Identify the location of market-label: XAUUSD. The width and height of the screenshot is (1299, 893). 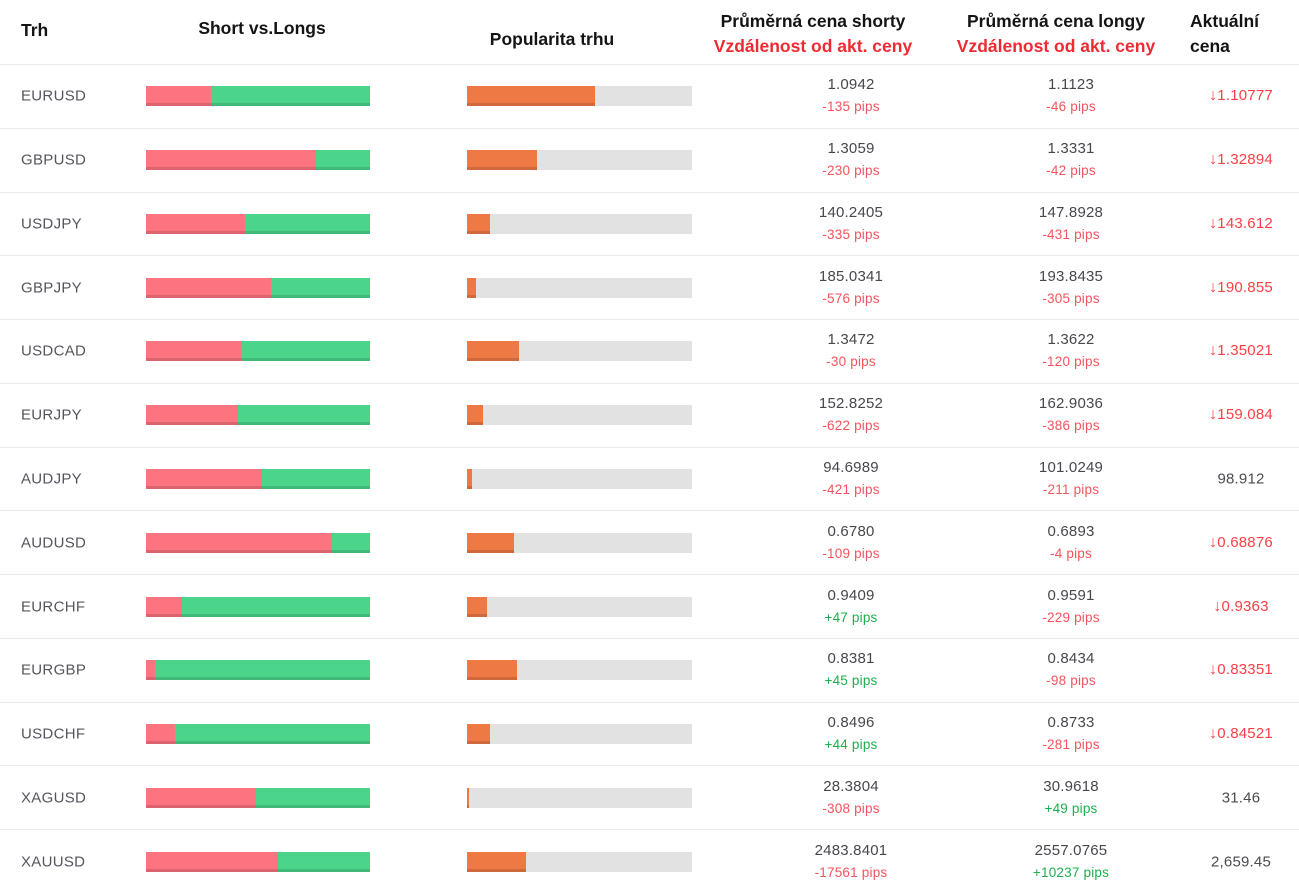
(53, 862).